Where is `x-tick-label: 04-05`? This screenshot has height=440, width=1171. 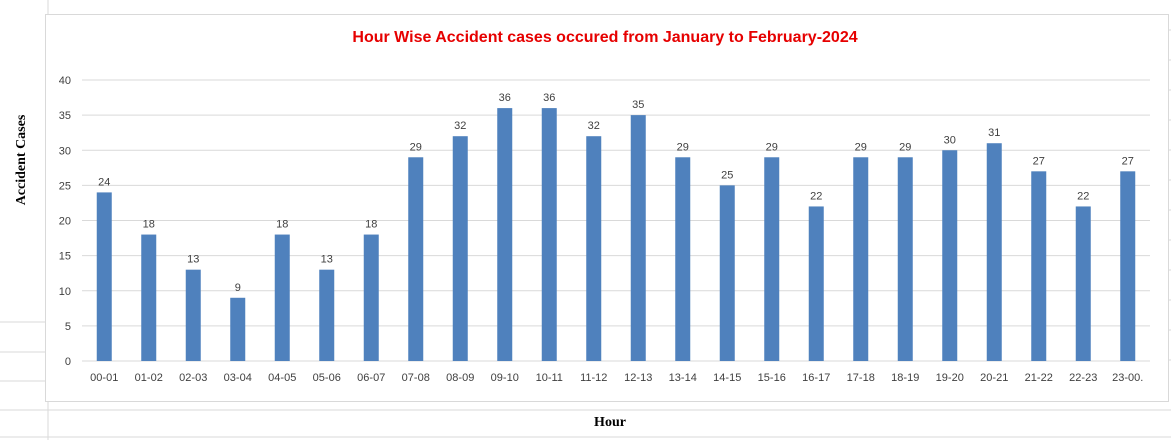 x-tick-label: 04-05 is located at coordinates (282, 378).